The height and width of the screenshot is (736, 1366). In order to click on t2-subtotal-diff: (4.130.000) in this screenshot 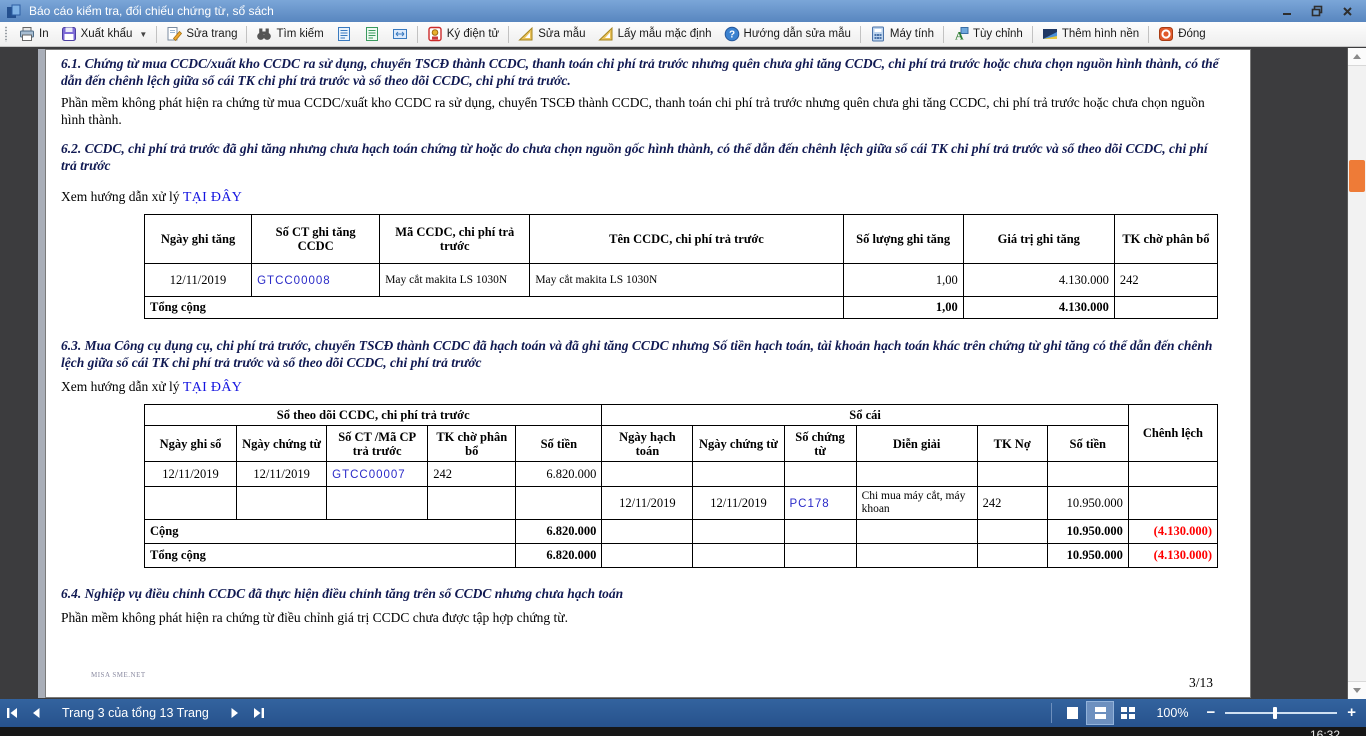, I will do `click(1173, 531)`.